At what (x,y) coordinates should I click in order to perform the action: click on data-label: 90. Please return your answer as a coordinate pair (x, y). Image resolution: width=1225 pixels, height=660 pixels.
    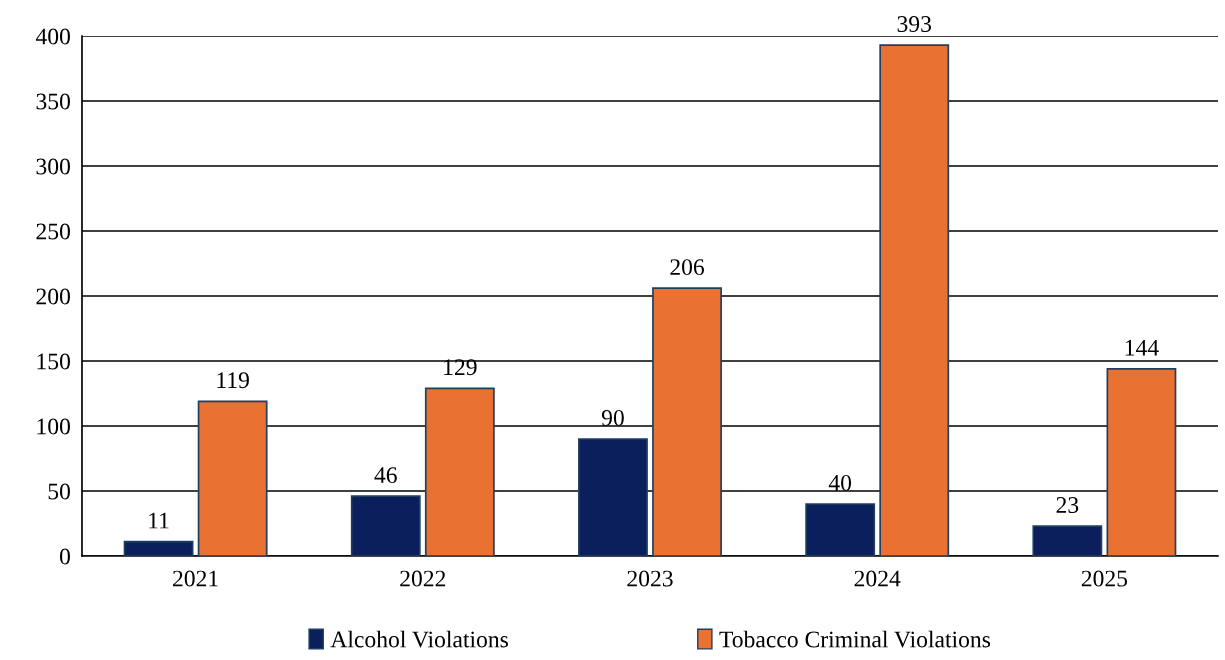
    Looking at the image, I should click on (612, 417).